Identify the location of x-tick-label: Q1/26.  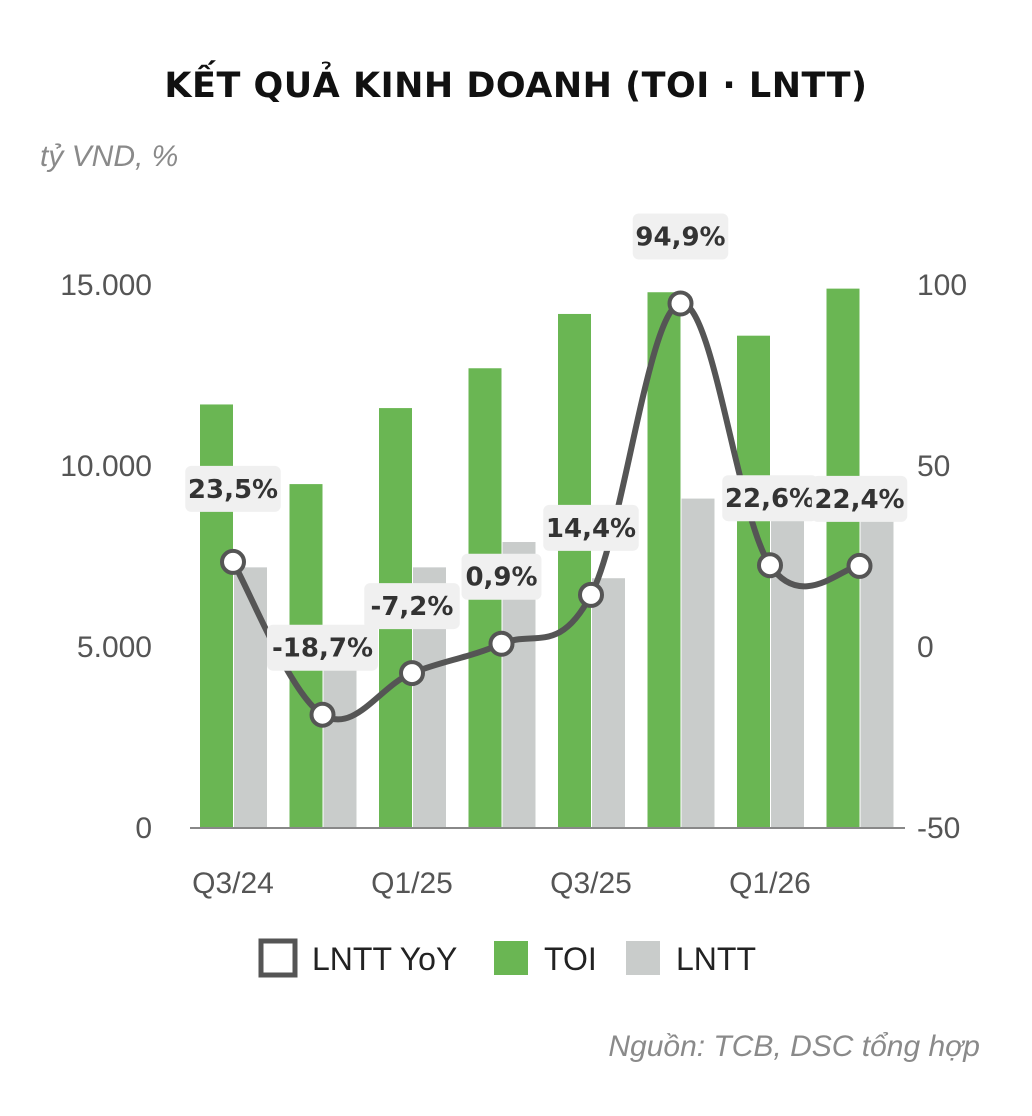
(770, 883).